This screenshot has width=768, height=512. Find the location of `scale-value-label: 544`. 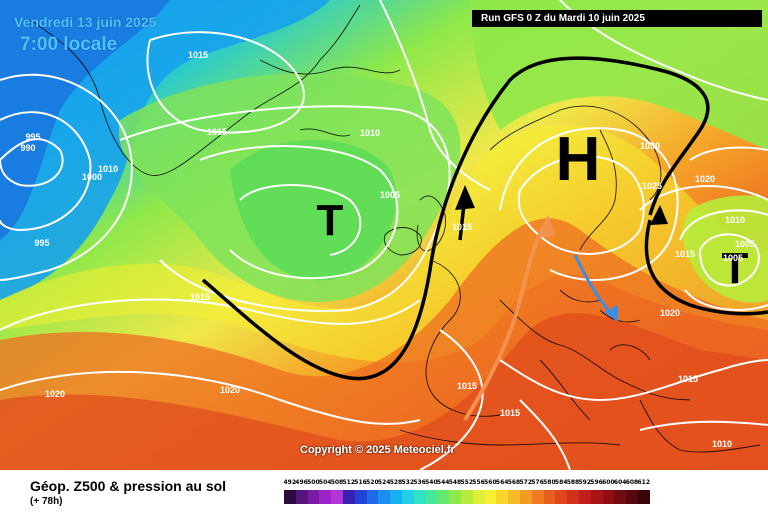

scale-value-label: 544 is located at coordinates (443, 482).